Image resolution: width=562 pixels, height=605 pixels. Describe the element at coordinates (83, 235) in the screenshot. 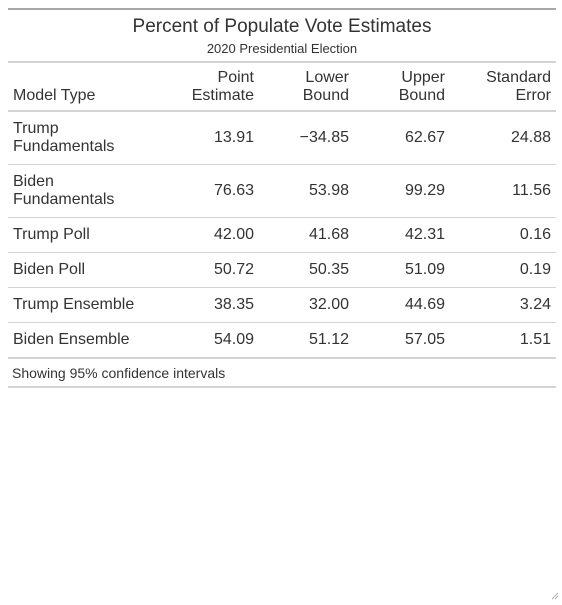

I see `cell-model-type: Trump Poll` at that location.